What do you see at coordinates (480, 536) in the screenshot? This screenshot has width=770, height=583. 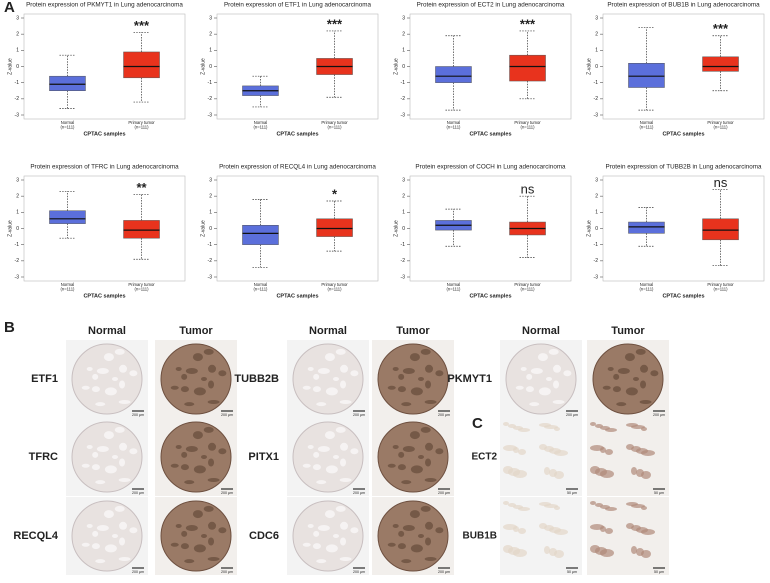 I see `gene-label: BUB1B` at bounding box center [480, 536].